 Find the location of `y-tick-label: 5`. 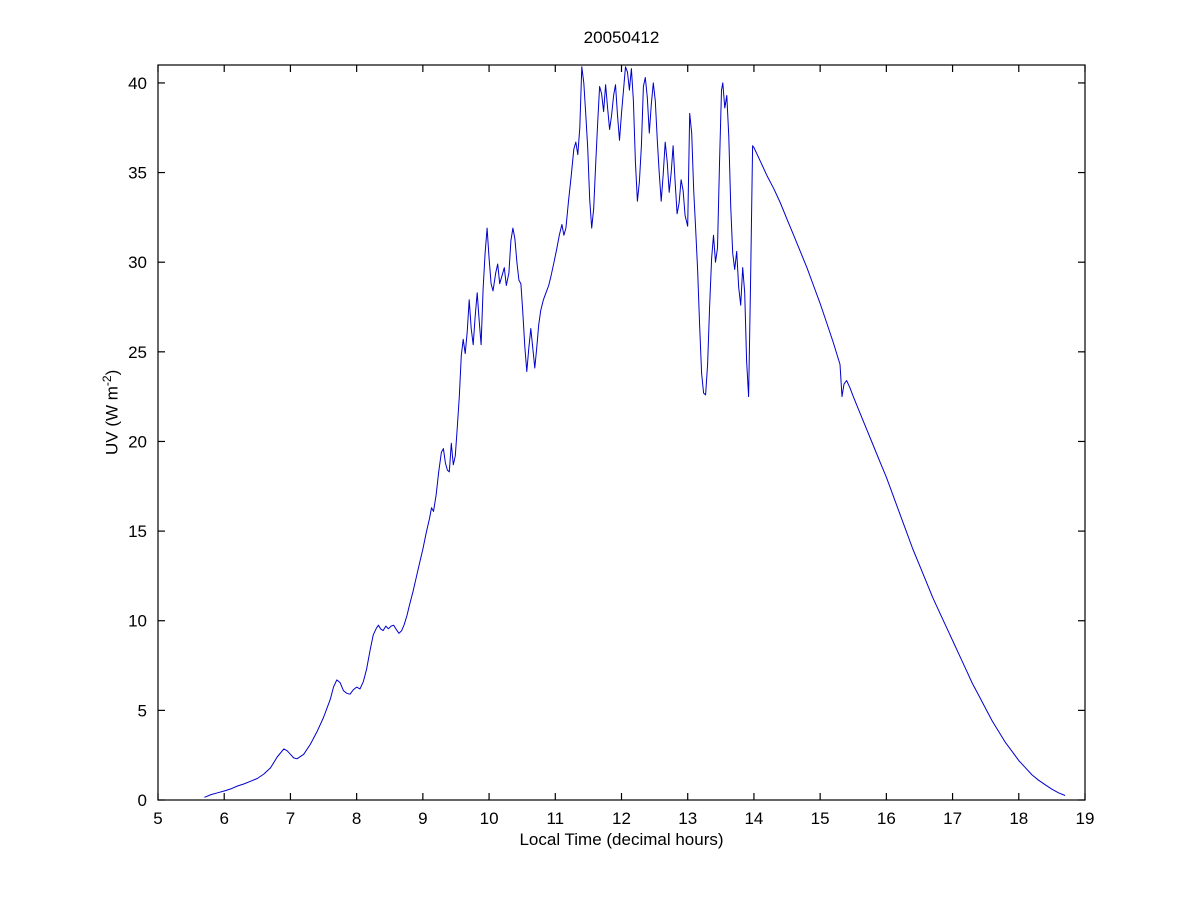

y-tick-label: 5 is located at coordinates (142, 710).